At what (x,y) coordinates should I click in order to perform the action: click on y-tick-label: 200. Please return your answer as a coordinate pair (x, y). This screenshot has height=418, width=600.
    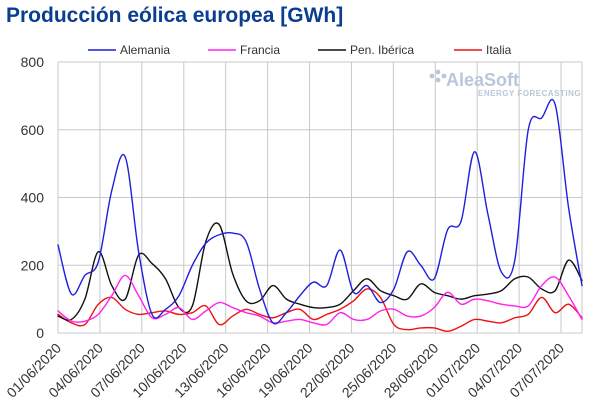
    Looking at the image, I should click on (33, 265).